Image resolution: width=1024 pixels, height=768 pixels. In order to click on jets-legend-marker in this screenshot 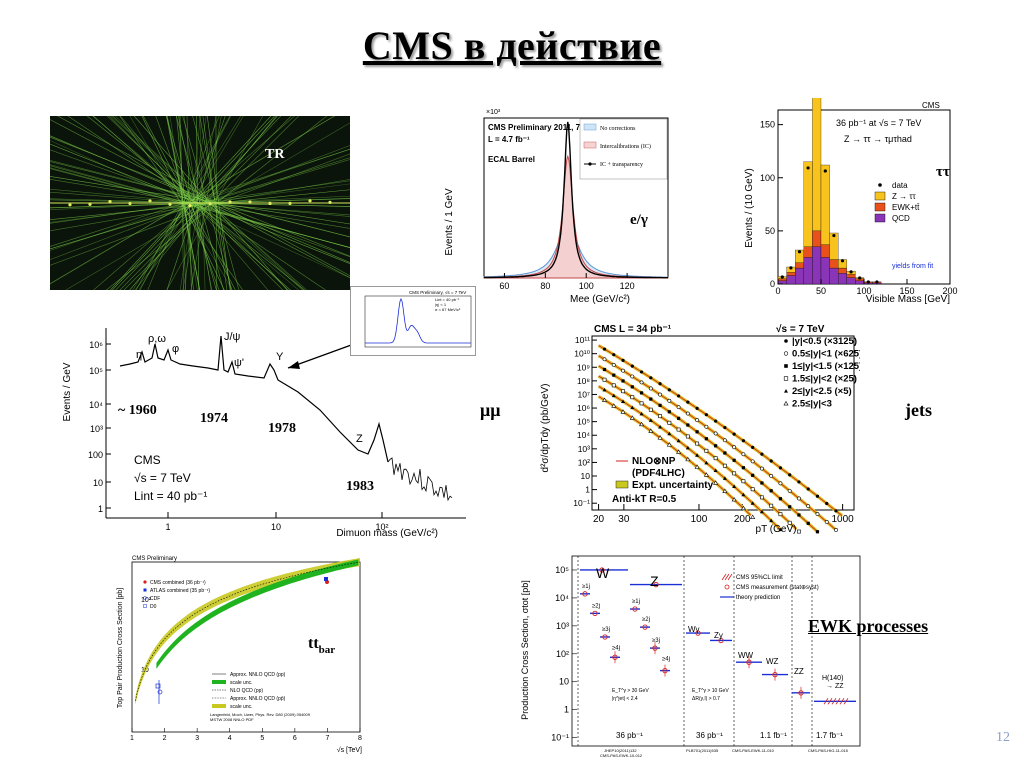, I will do `click(786, 341)`.